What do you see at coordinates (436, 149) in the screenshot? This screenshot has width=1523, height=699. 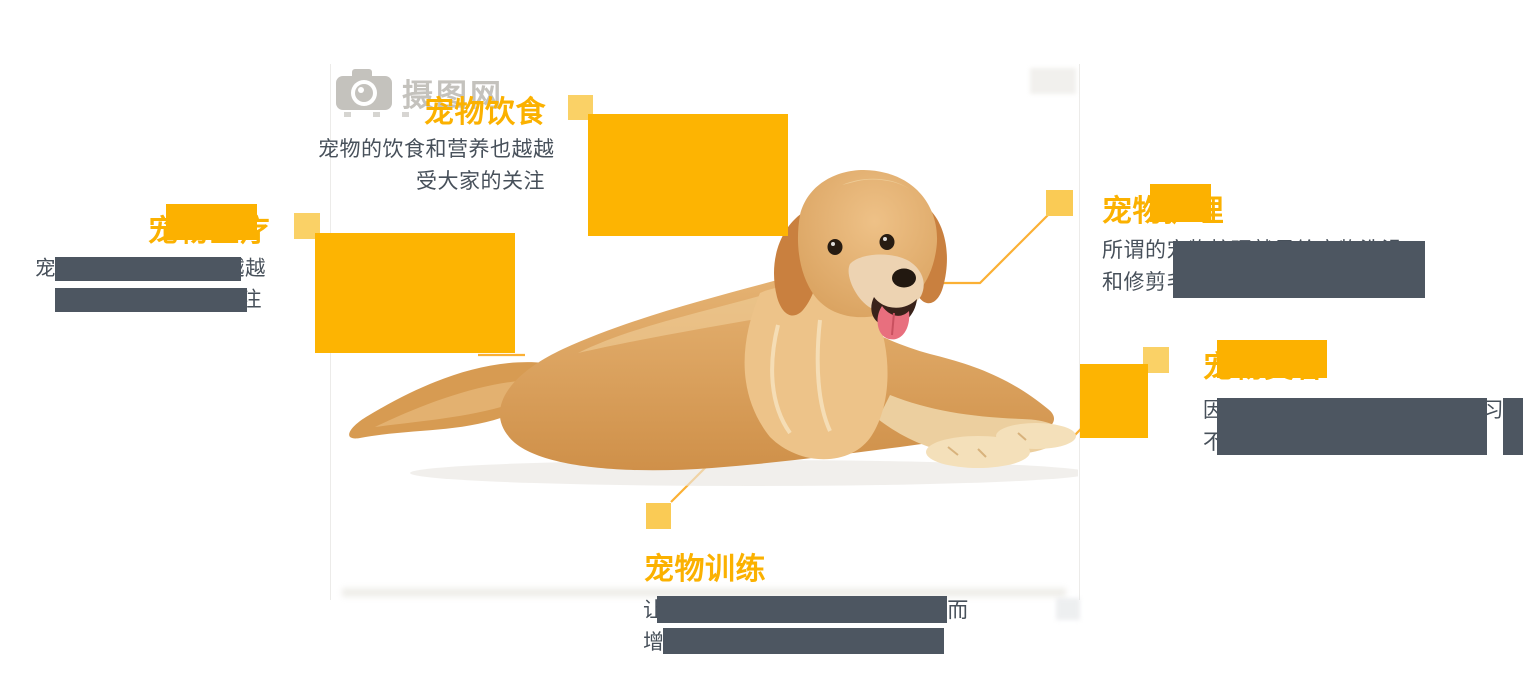 I see `diet-desc-line1: 宠物的饮食和营养也越越` at bounding box center [436, 149].